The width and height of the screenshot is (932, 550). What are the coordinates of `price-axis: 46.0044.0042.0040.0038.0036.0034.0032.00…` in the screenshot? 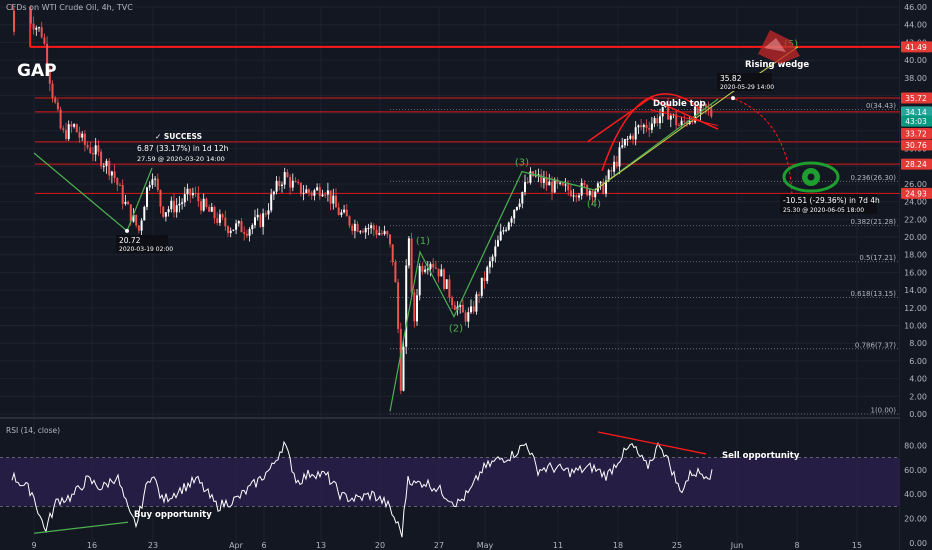 It's located at (916, 275).